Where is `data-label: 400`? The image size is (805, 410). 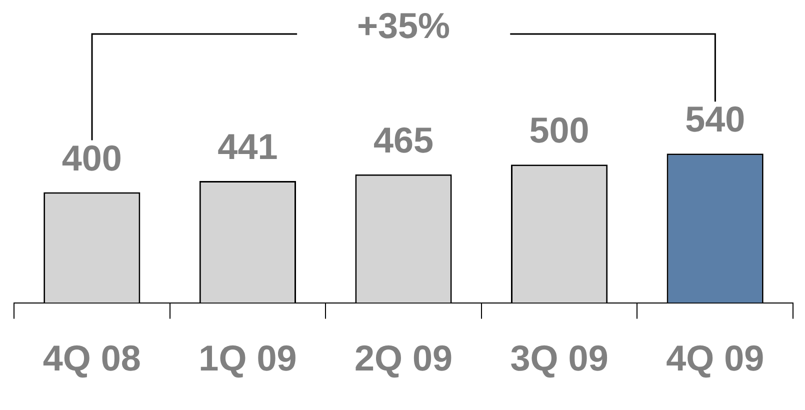
data-label: 400 is located at coordinates (92, 157).